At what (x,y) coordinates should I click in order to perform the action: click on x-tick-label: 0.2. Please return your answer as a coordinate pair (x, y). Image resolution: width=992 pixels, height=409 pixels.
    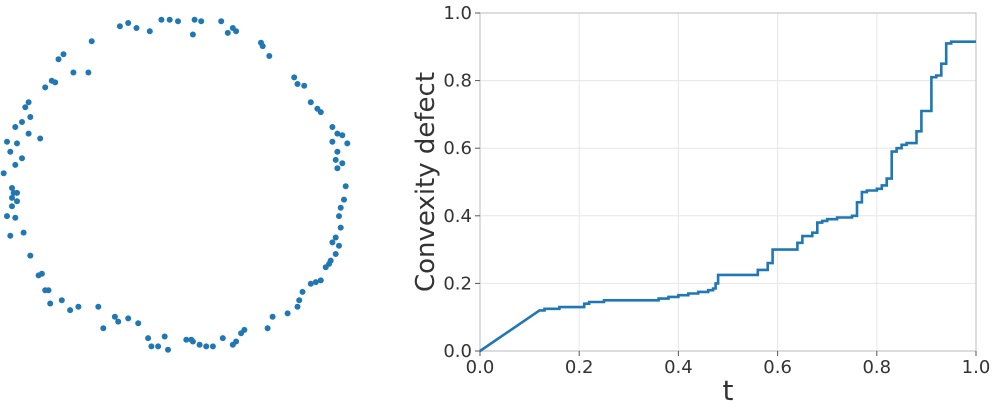
    Looking at the image, I should click on (579, 367).